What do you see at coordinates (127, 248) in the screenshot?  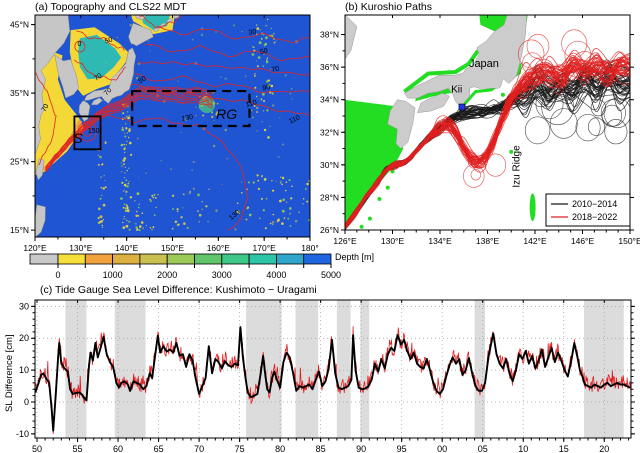 I see `x-tick-label: 140°E` at bounding box center [127, 248].